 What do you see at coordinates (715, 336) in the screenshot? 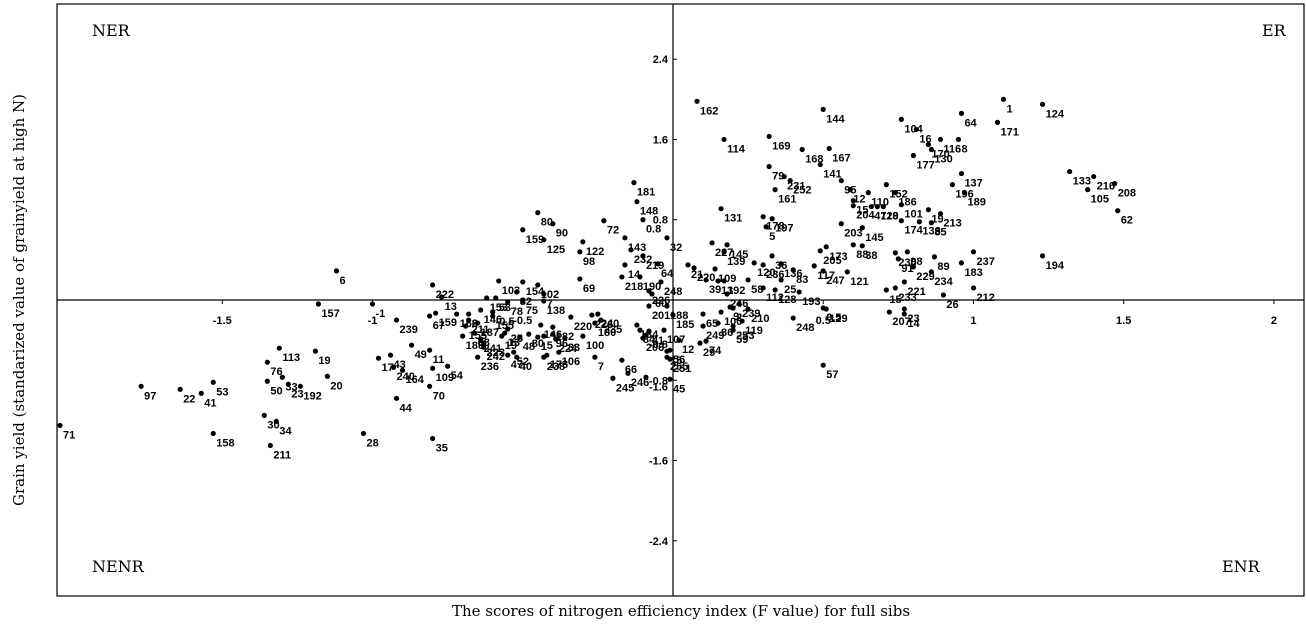
I see `point-label: 249` at bounding box center [715, 336].